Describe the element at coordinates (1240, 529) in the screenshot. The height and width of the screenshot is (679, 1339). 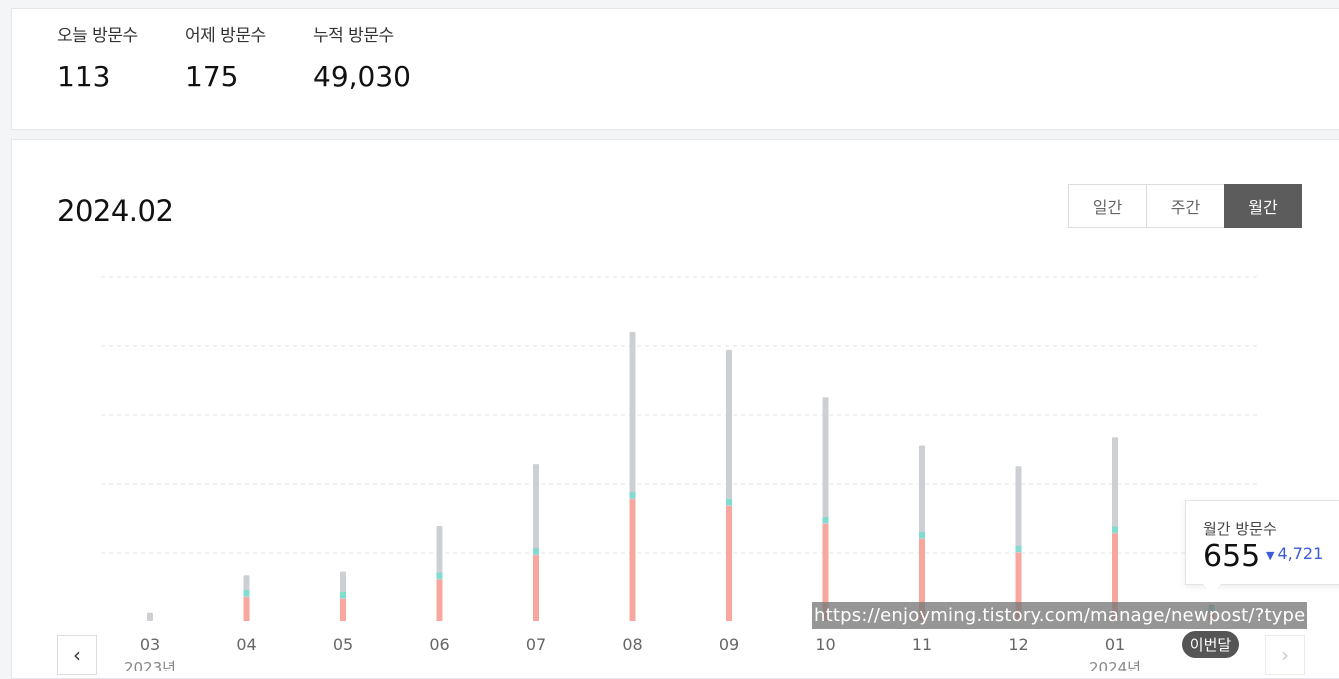
I see `tooltip-label: 월간 방문수` at that location.